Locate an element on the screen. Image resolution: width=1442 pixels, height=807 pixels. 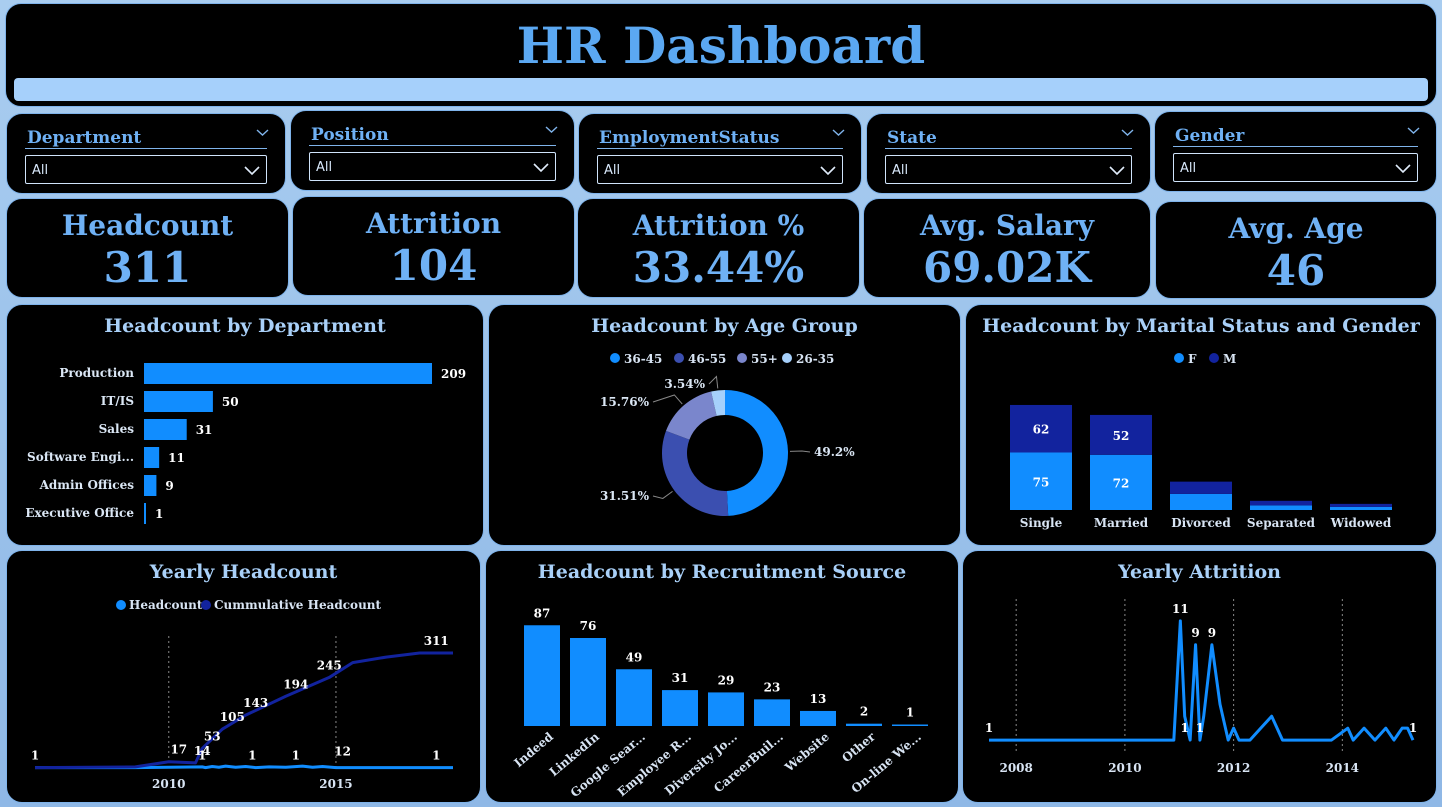
data-label: 311 is located at coordinates (436, 641).